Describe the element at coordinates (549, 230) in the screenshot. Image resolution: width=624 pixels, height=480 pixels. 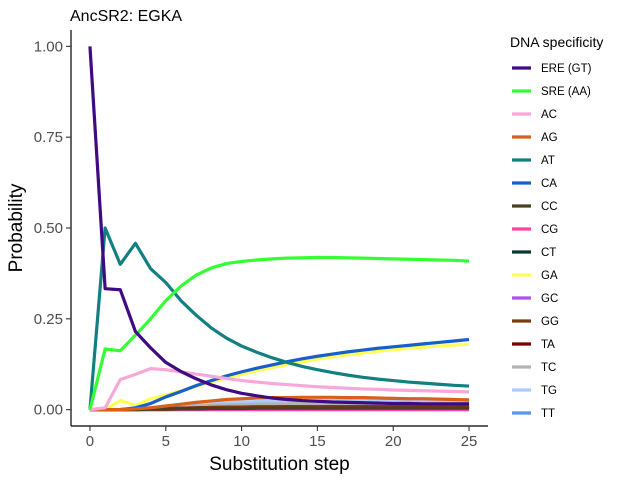
I see `legend-label-cg: CG` at that location.